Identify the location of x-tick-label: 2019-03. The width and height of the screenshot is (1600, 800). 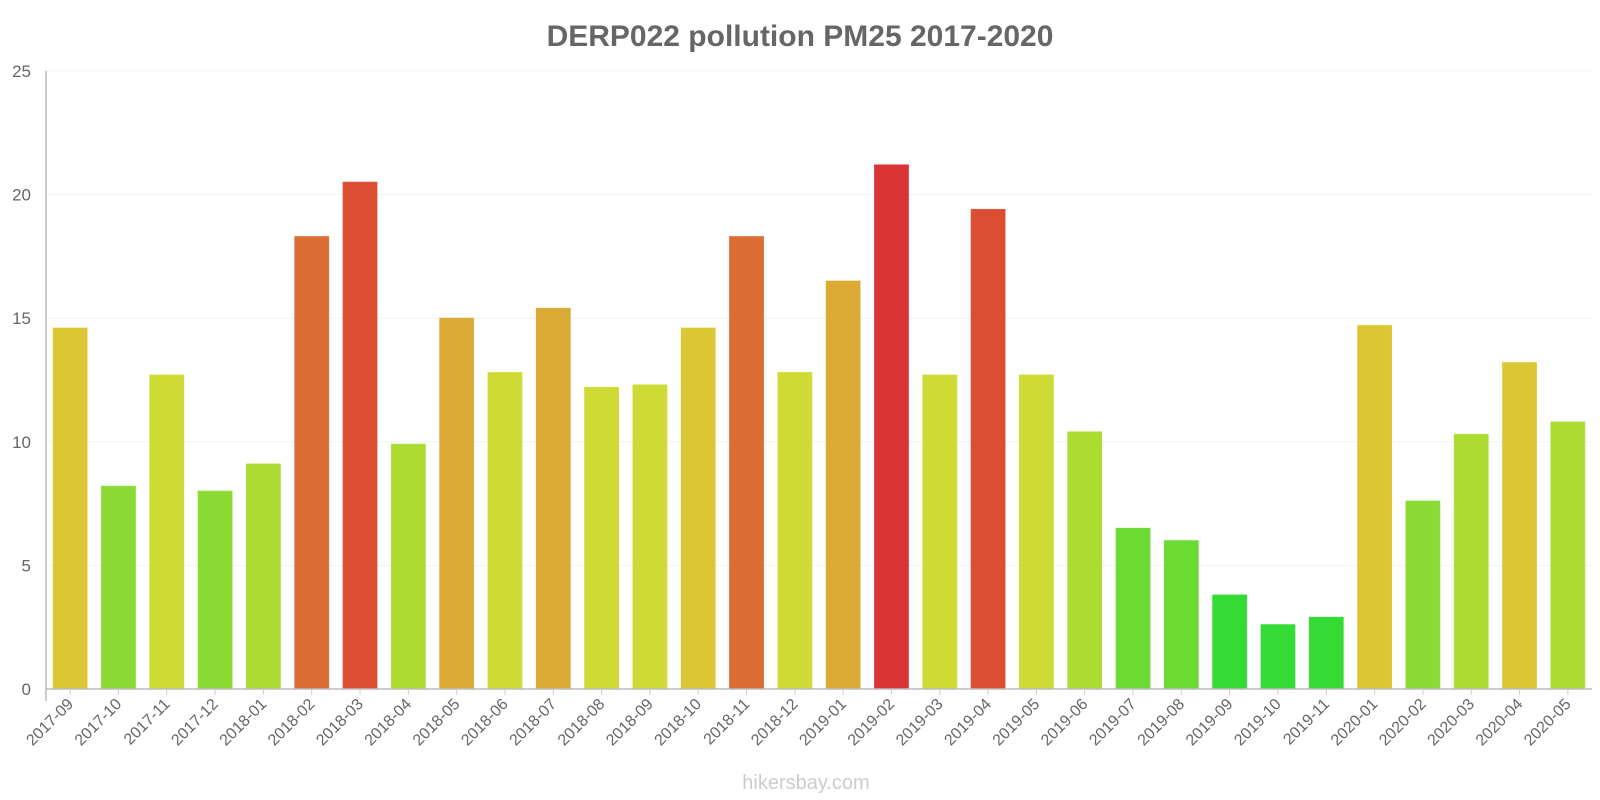
(920, 723).